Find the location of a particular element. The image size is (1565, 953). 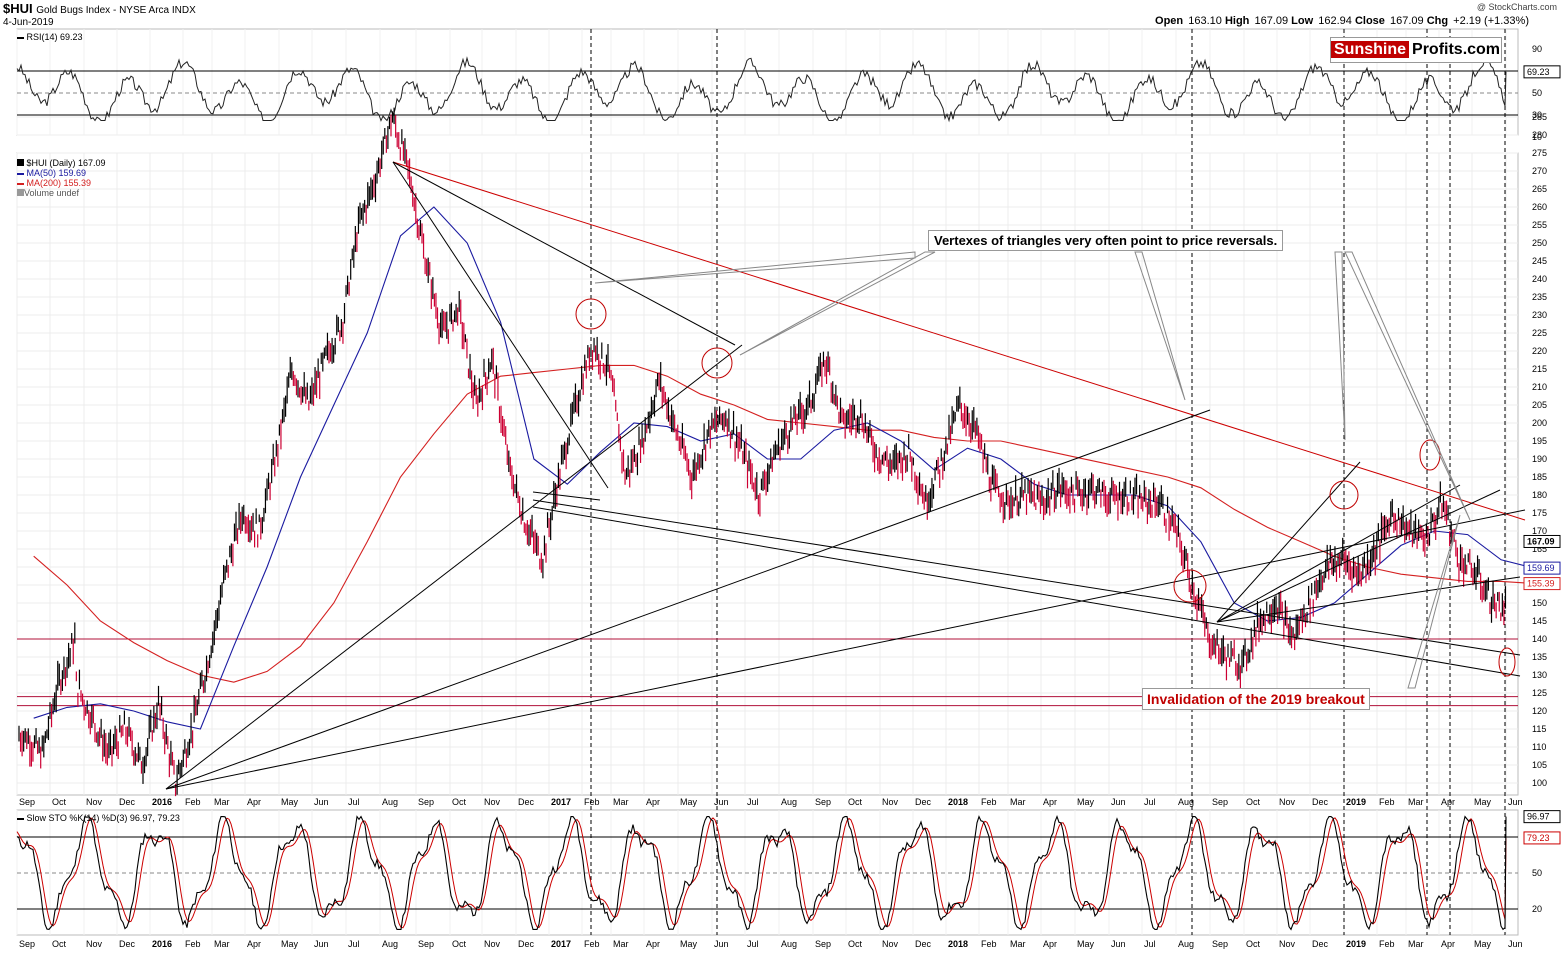

rsi-value-tag: 69.23 is located at coordinates (1538, 72).